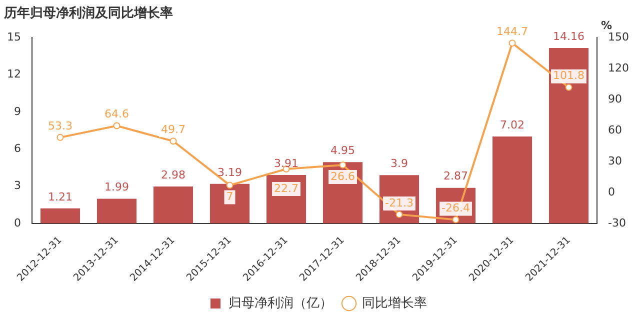 The width and height of the screenshot is (640, 320). Describe the element at coordinates (60, 125) in the screenshot. I see `data-label: 53.3` at that location.